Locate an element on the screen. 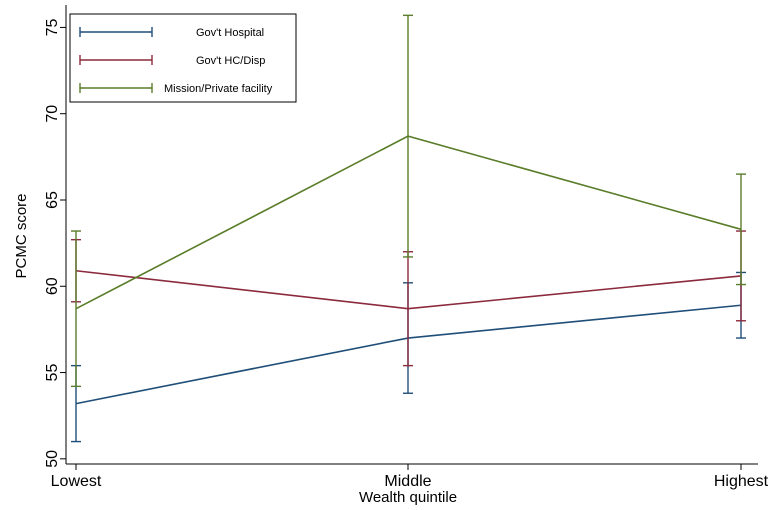  legend-label: Gov't Hospital is located at coordinates (230, 33).